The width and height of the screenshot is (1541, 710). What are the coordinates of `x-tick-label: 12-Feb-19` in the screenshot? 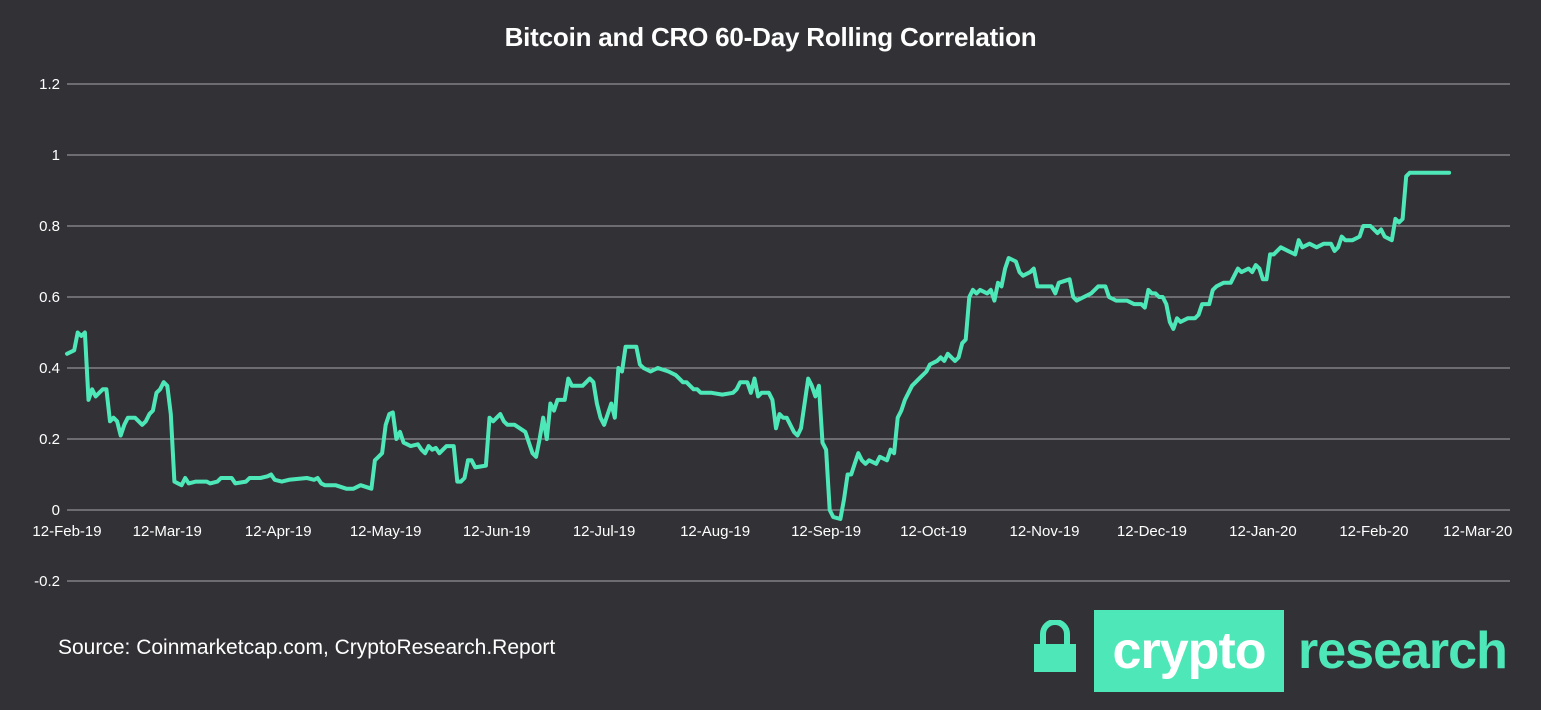 It's located at (66, 531).